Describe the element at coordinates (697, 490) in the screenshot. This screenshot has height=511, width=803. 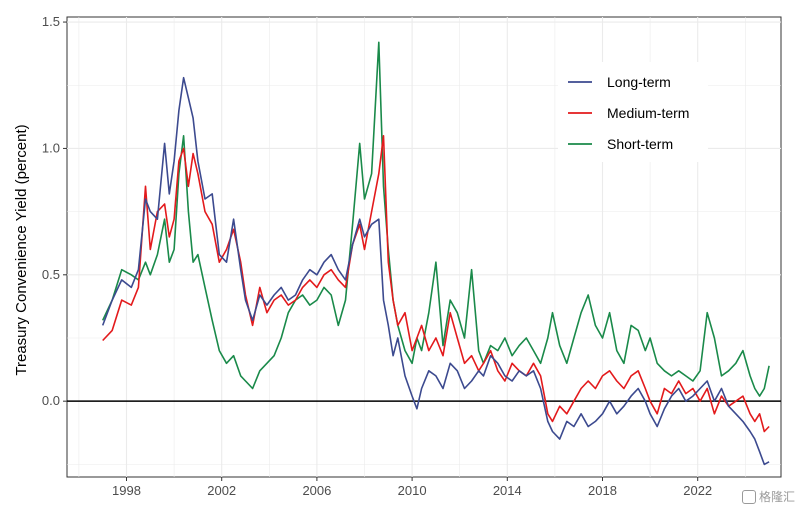
I see `x-tick-label: 2022` at that location.